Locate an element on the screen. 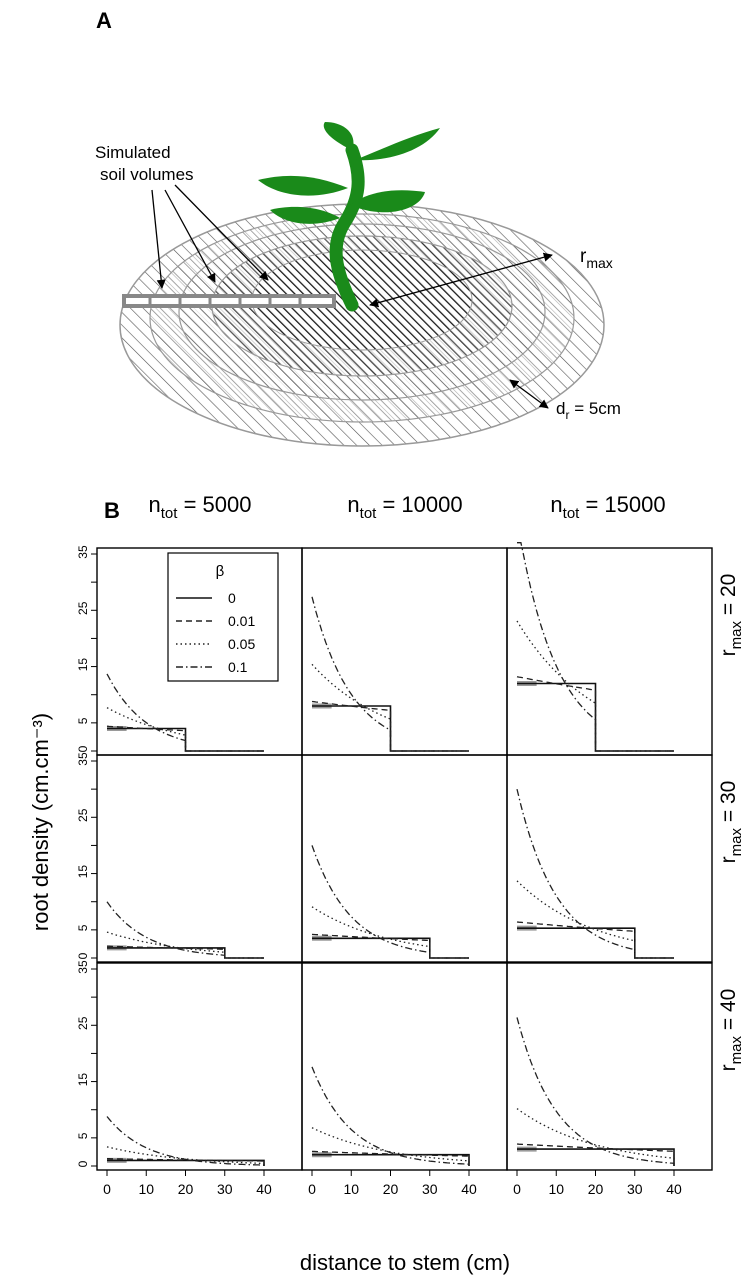 This screenshot has height=1283, width=750. legend-label: 0.1 is located at coordinates (238, 667).